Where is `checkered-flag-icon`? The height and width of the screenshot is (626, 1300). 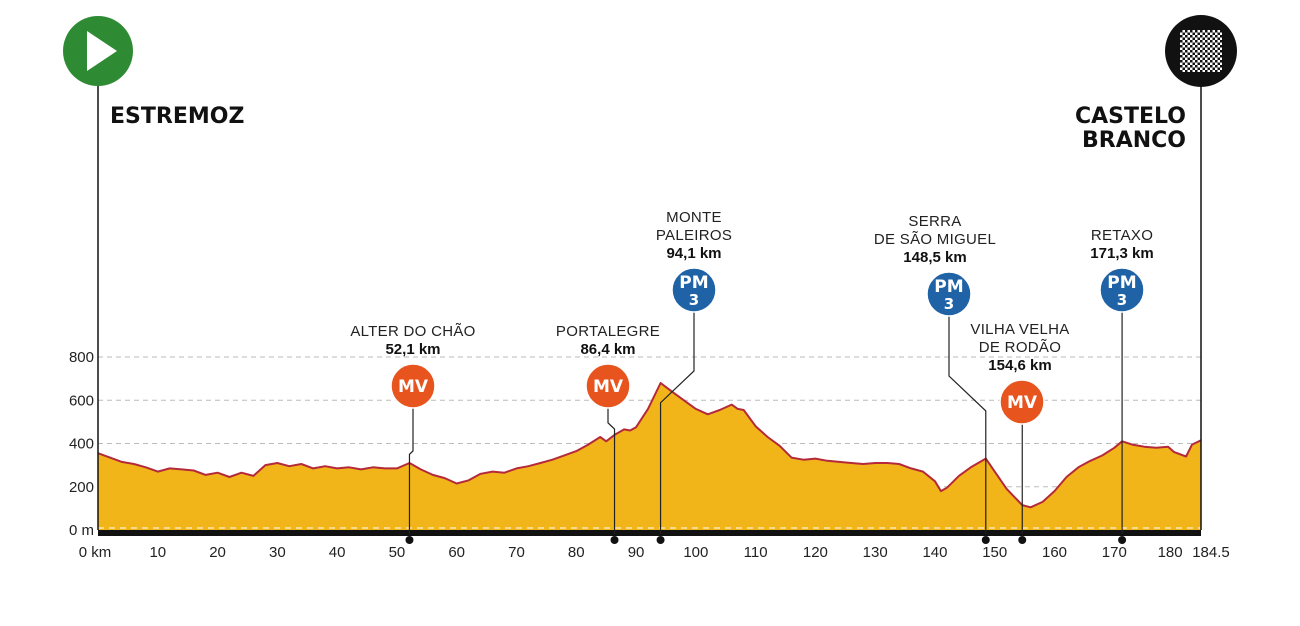
checkered-flag-icon is located at coordinates (1201, 51).